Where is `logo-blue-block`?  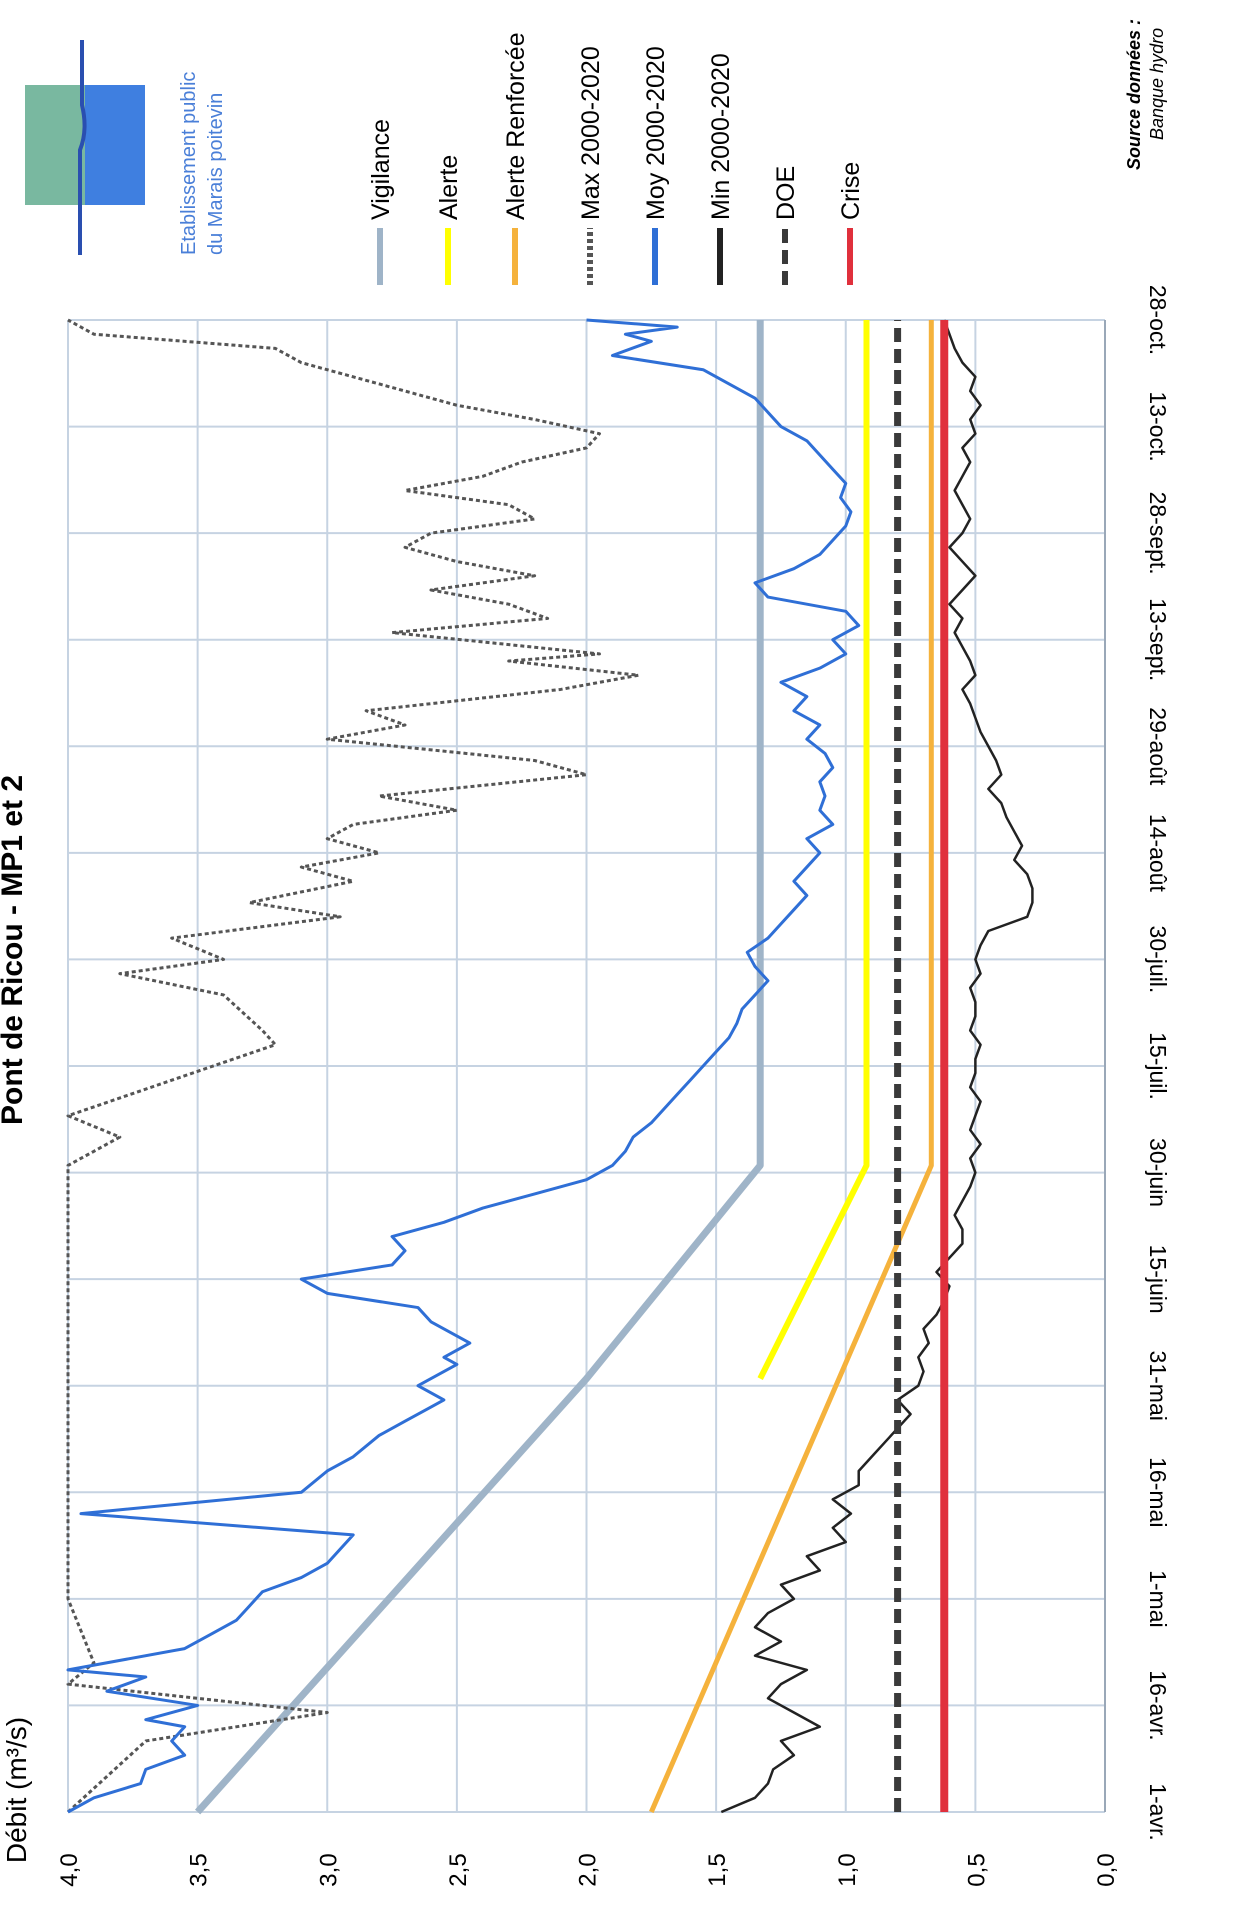
logo-blue-block is located at coordinates (115, 145).